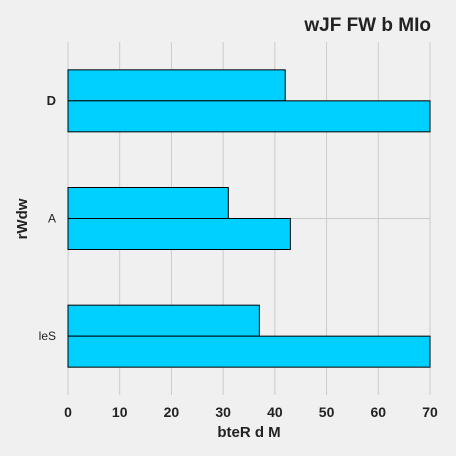  Describe the element at coordinates (68, 412) in the screenshot. I see `x-tick-label-0: 0` at that location.